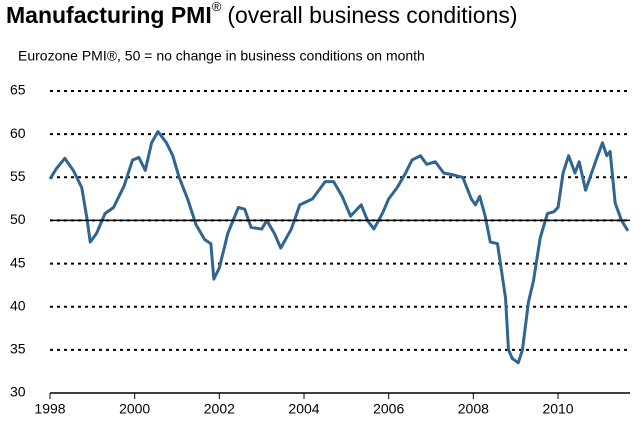  I want to click on x-tick-label: 2006, so click(388, 409).